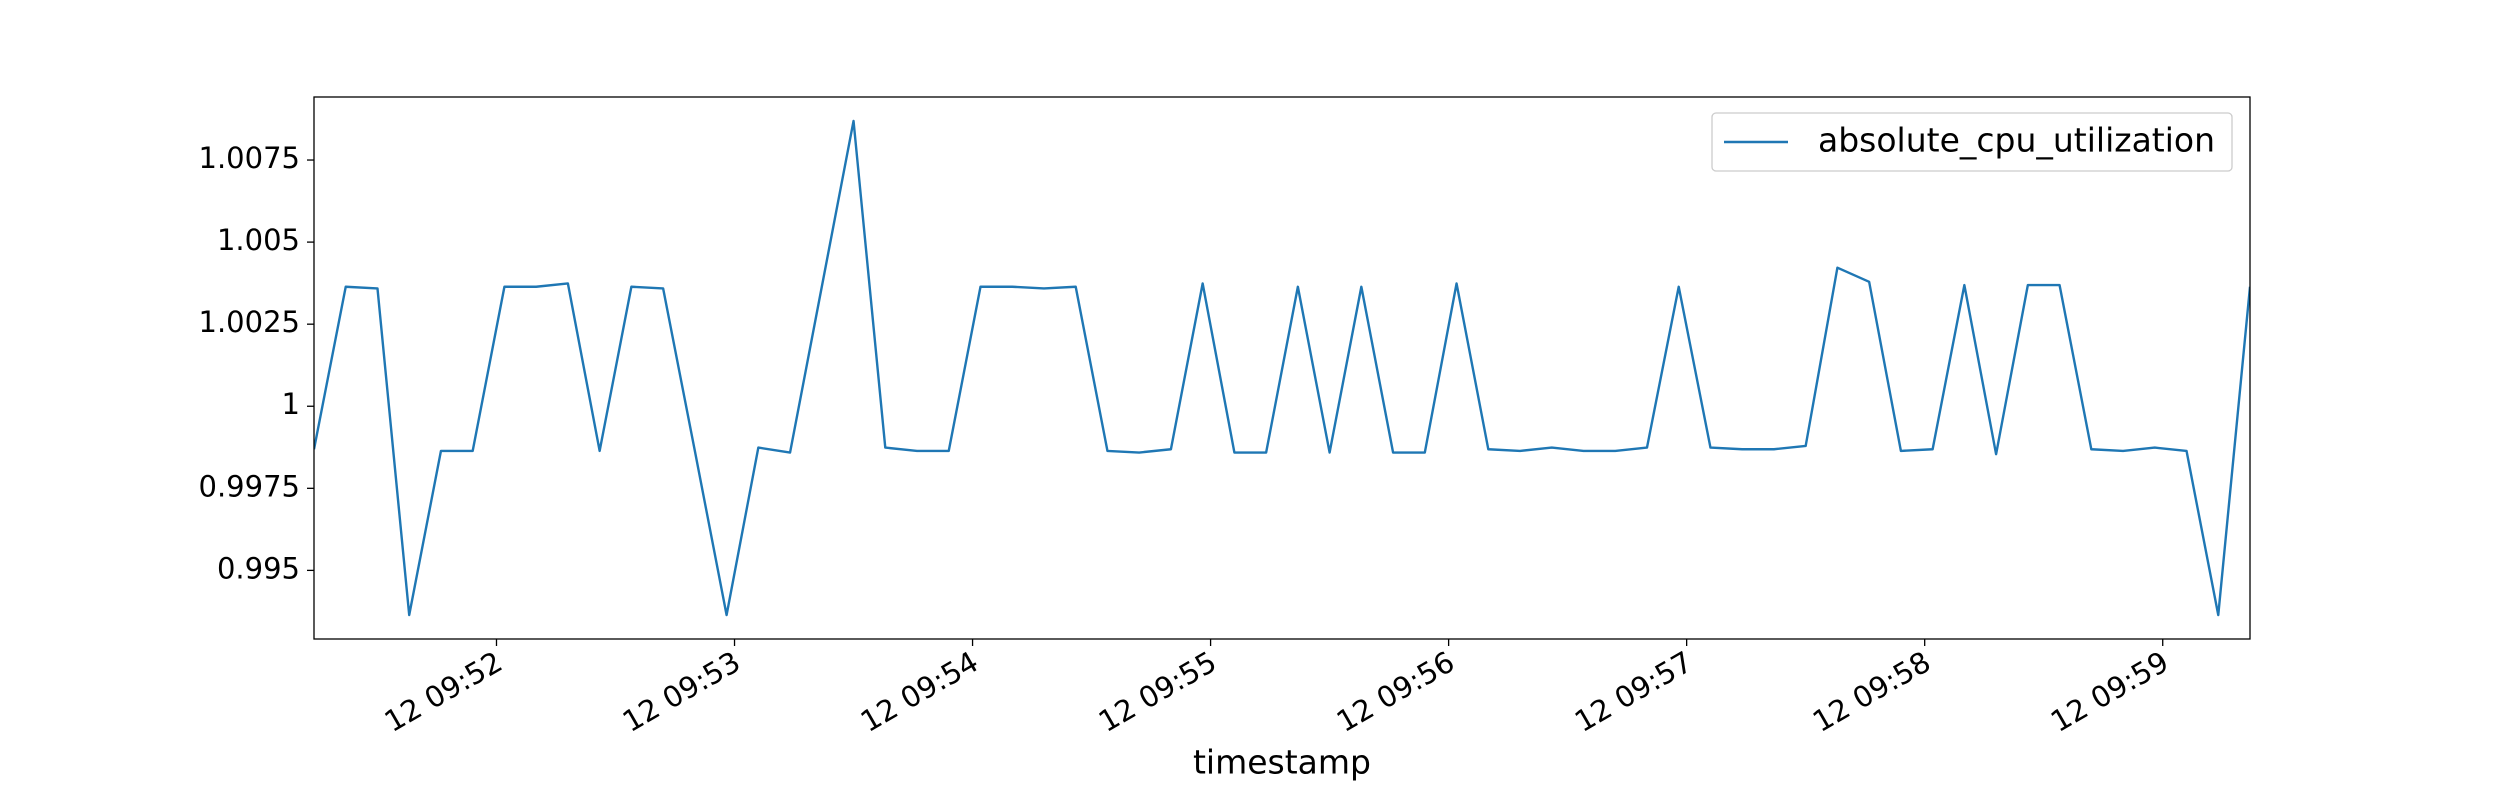 This screenshot has height=800, width=2500. What do you see at coordinates (681, 692) in the screenshot?
I see `x-tick-label: 12 09:53` at bounding box center [681, 692].